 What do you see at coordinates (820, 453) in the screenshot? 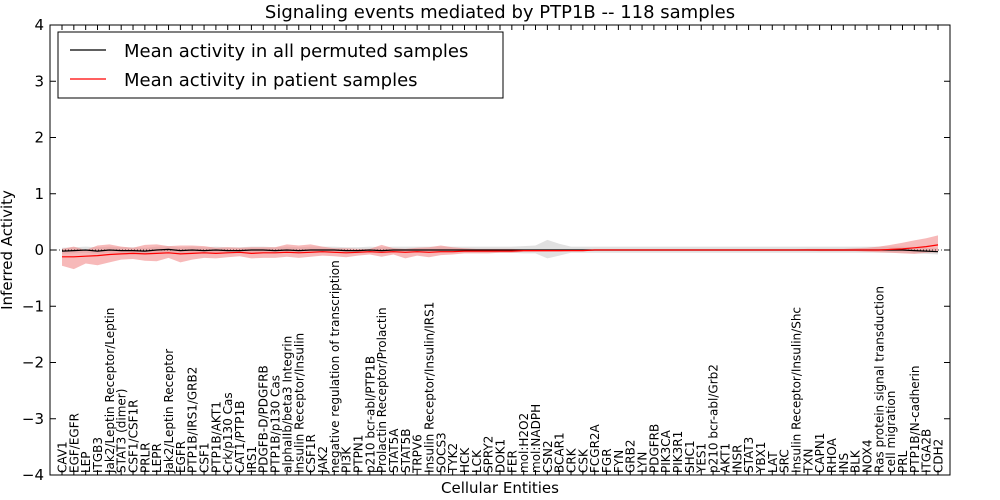
I see `x-tick-label: CAPN1` at bounding box center [820, 453].